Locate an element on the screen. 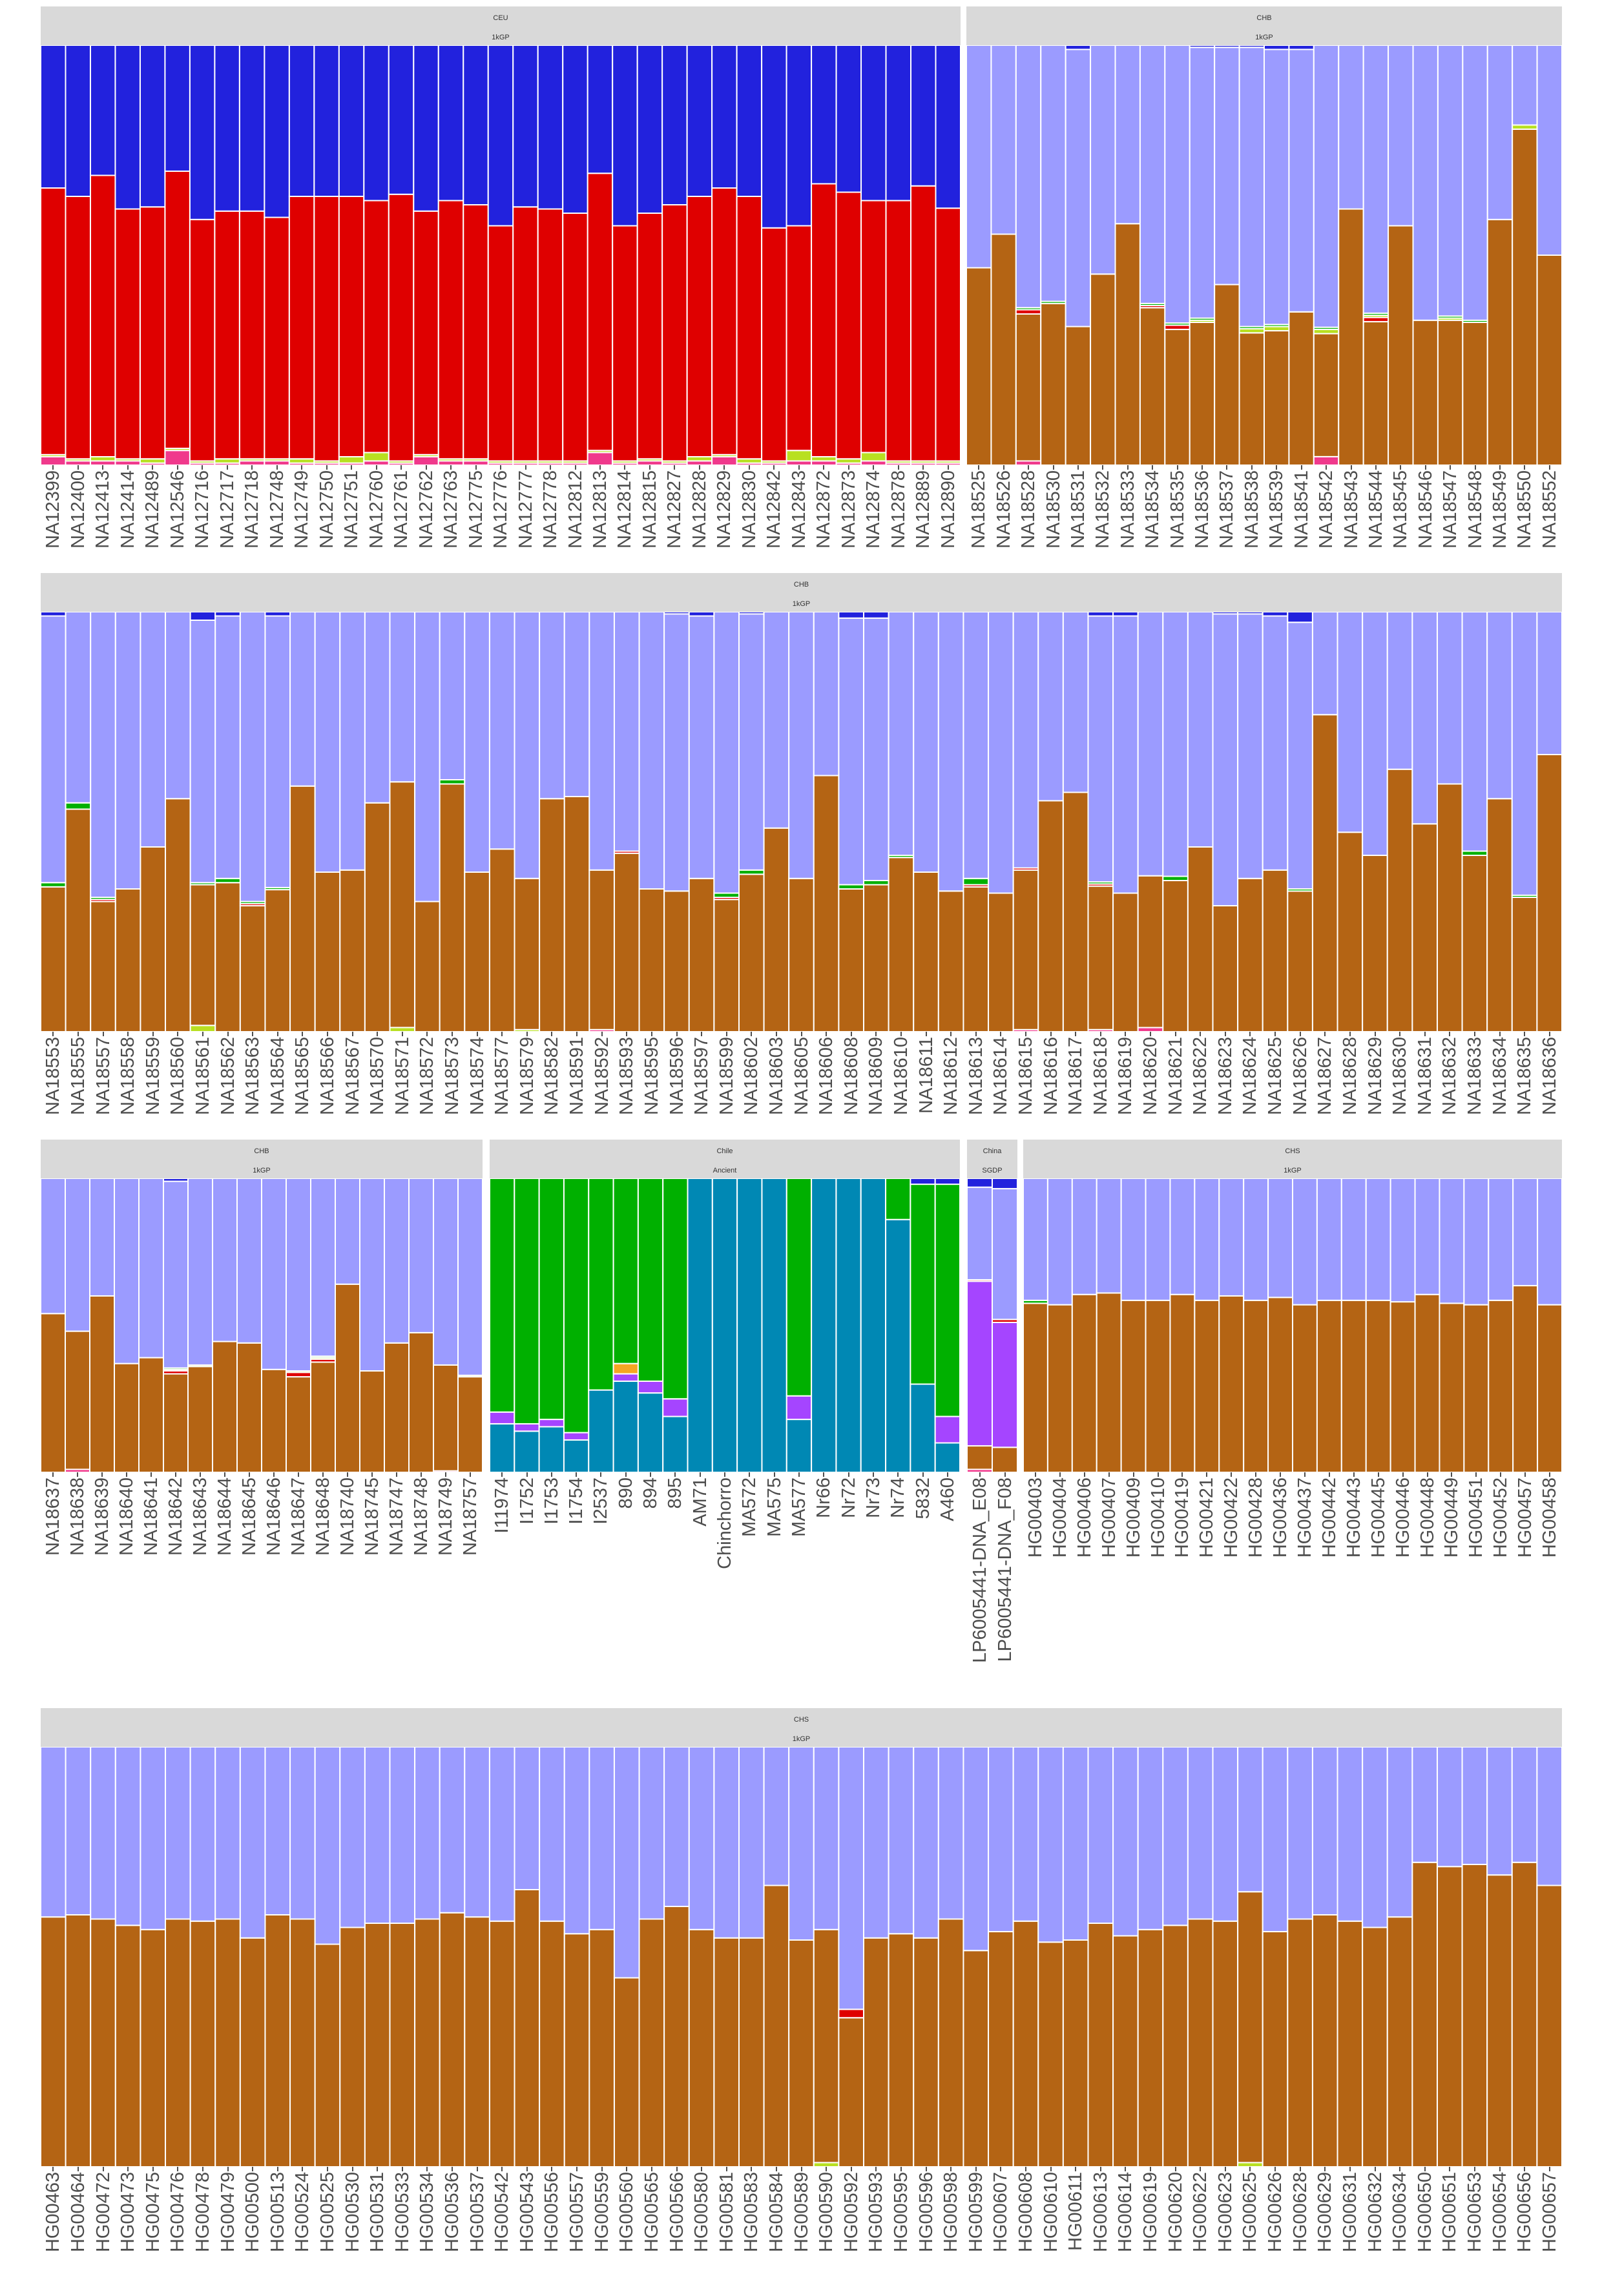  x-tick-label: NA12546 is located at coordinates (177, 509).